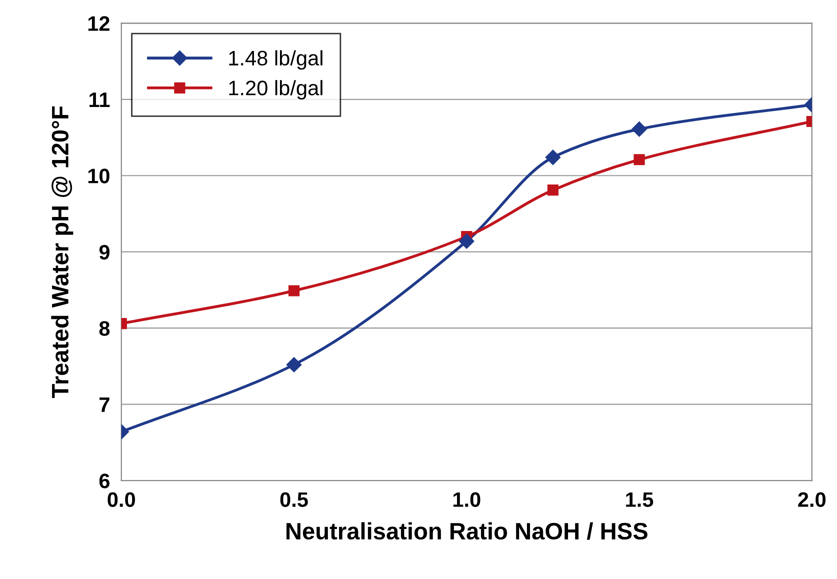 The image size is (837, 579). What do you see at coordinates (100, 99) in the screenshot?
I see `y-tick-label: 11` at bounding box center [100, 99].